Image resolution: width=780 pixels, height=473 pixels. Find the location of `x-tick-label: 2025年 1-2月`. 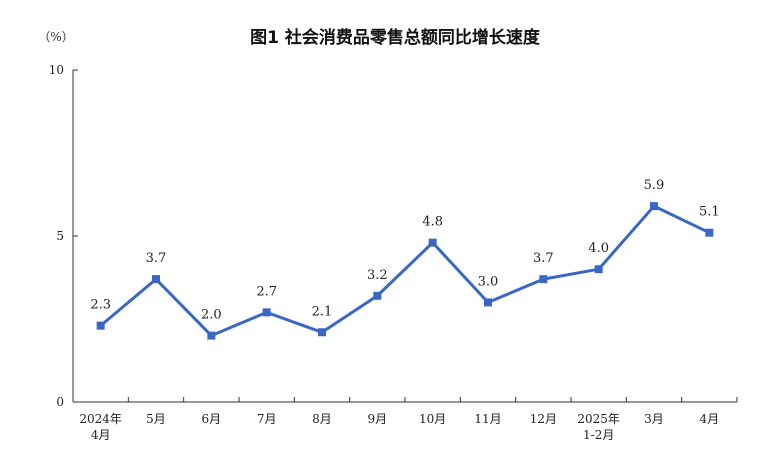

x-tick-label: 2025年 1-2月 is located at coordinates (598, 427).